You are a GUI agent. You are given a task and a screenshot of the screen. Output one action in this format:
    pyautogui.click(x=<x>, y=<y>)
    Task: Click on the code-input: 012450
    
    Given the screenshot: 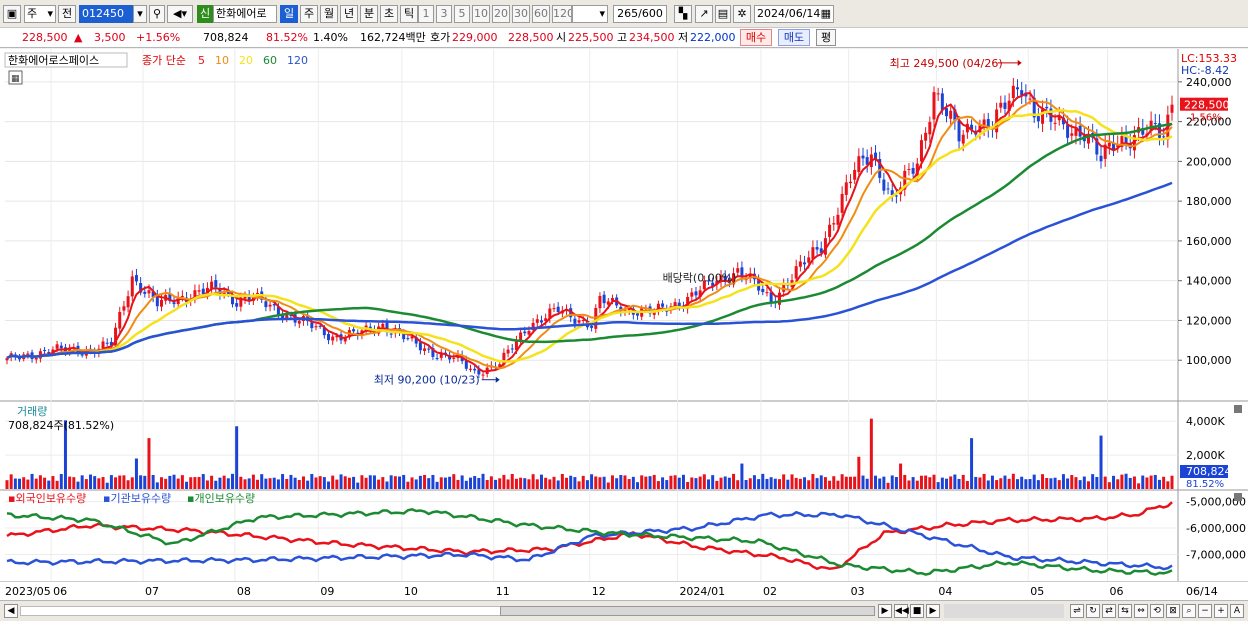 What is the action you would take?
    pyautogui.click(x=106, y=14)
    